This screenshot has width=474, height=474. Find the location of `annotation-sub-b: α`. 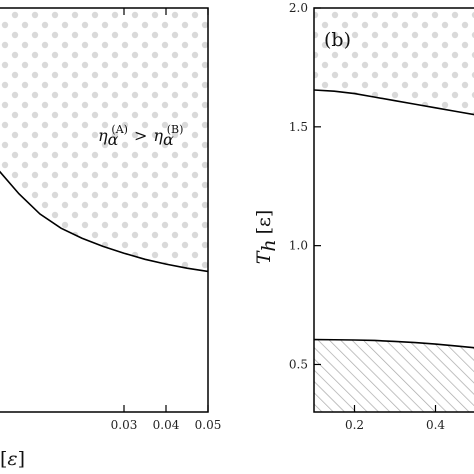

annotation-sub-b: α is located at coordinates (168, 139).